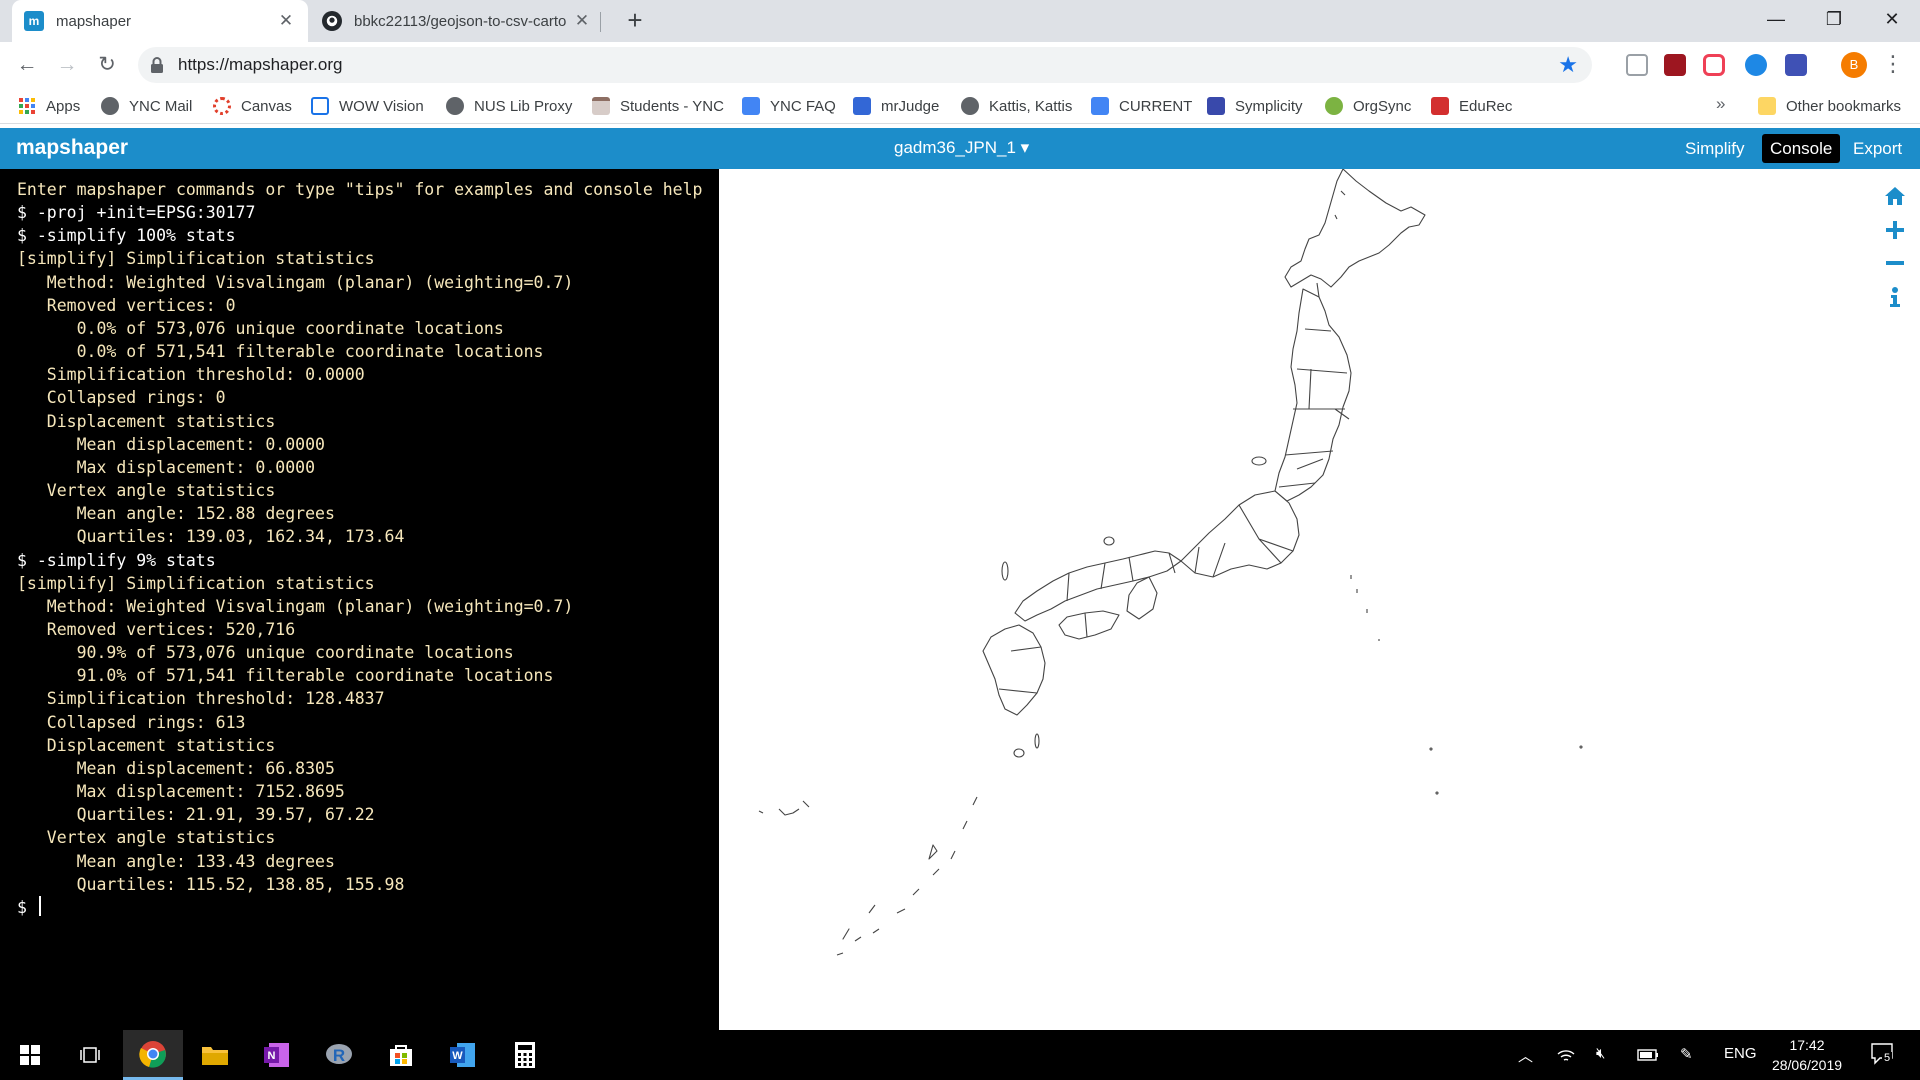  I want to click on onenote-icon: N, so click(277, 1055).